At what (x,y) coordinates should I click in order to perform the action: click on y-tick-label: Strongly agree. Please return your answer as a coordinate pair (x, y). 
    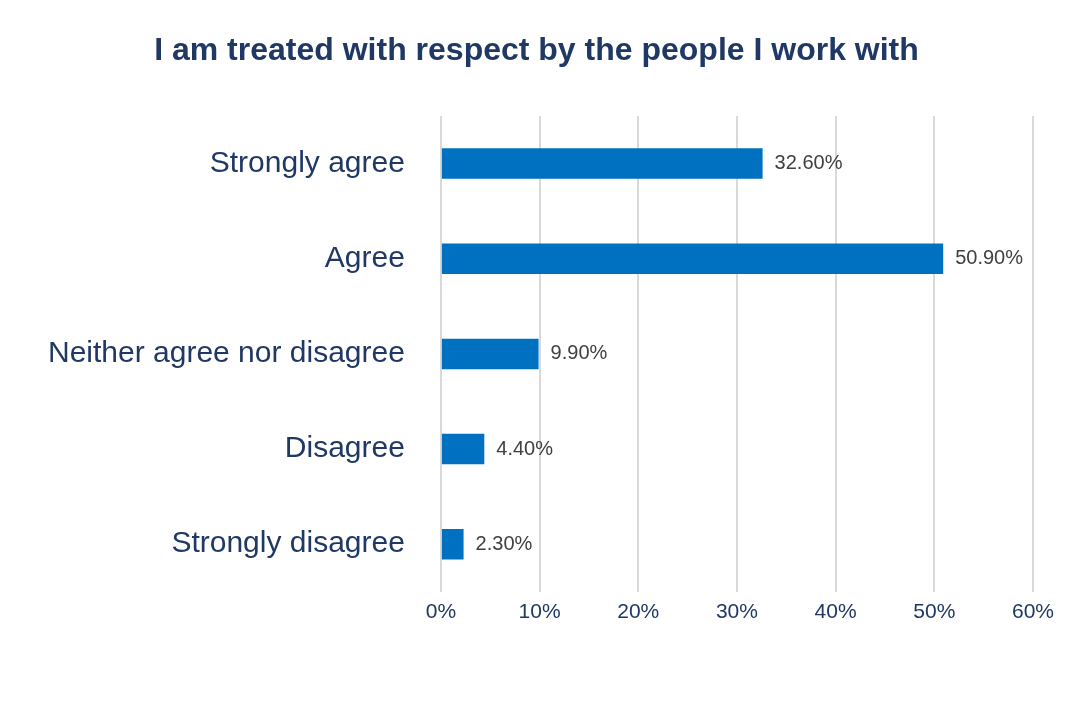
    Looking at the image, I should click on (307, 161).